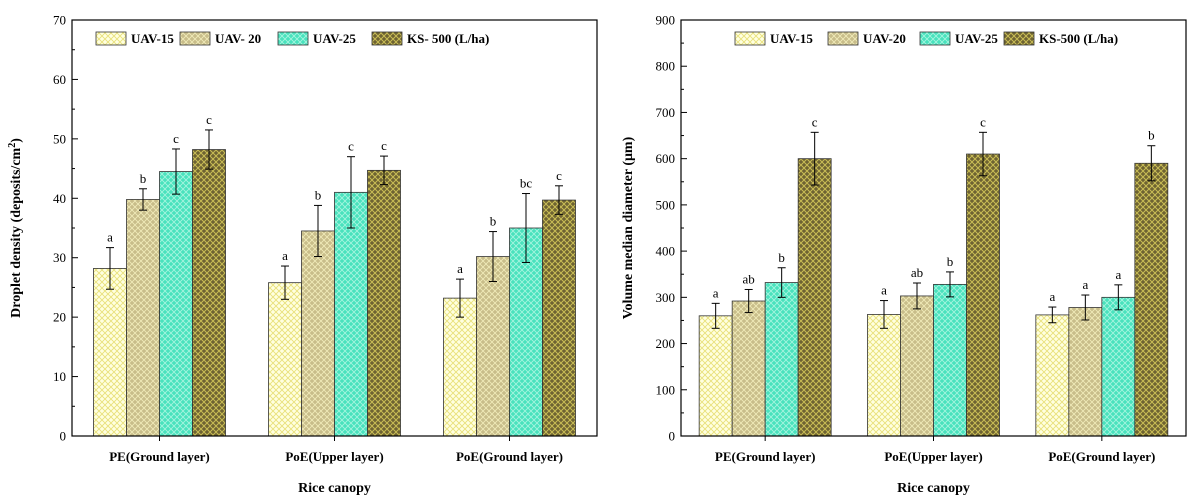 The width and height of the screenshot is (1193, 499). What do you see at coordinates (59, 198) in the screenshot?
I see `y-tick-label: 40` at bounding box center [59, 198].